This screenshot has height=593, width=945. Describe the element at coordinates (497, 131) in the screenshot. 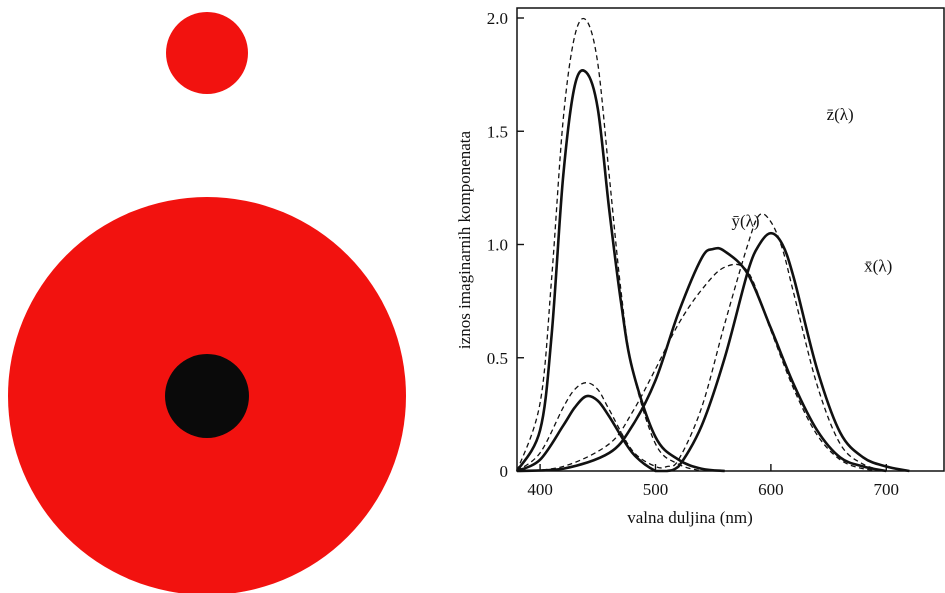

I see `y-tick-label: 1.5` at that location.